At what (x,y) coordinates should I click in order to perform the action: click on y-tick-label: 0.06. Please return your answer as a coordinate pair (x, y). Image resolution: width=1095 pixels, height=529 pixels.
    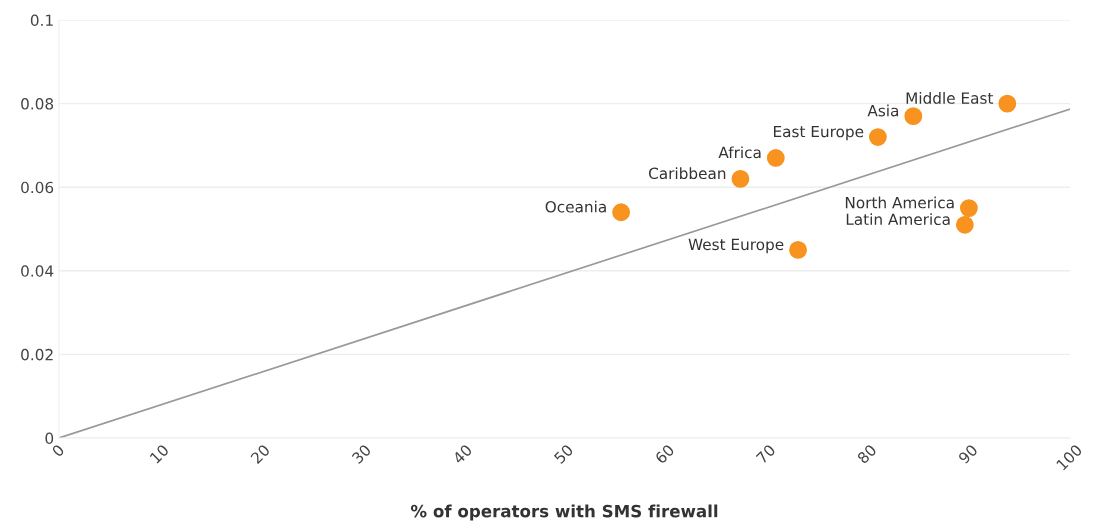
    Looking at the image, I should click on (37, 187).